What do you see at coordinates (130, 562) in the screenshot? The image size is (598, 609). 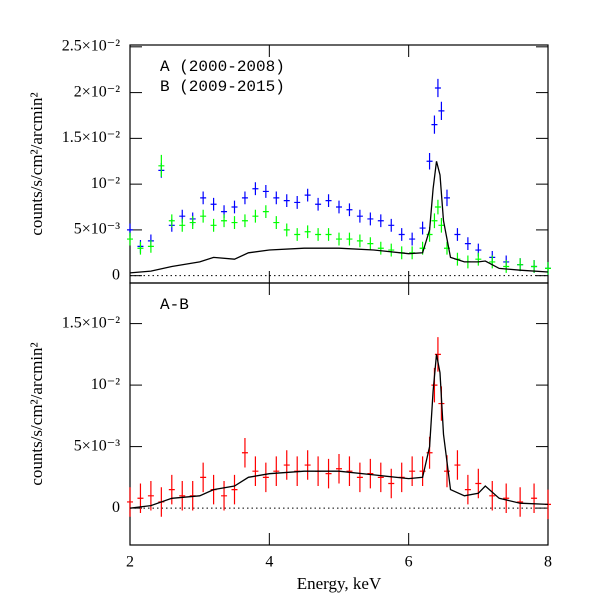 I see `x-tick-label: 2` at bounding box center [130, 562].